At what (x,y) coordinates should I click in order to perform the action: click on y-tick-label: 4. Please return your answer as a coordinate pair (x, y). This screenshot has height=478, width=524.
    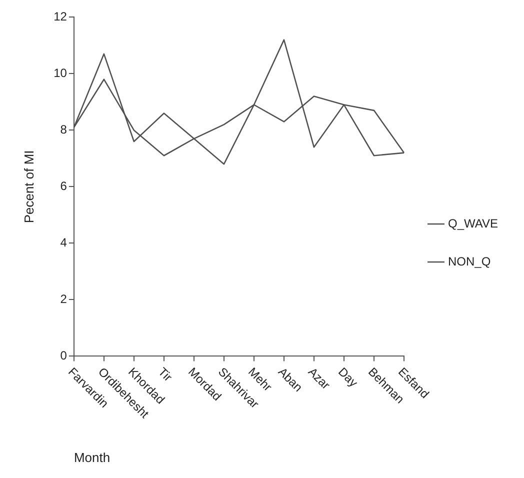
    Looking at the image, I should click on (64, 243).